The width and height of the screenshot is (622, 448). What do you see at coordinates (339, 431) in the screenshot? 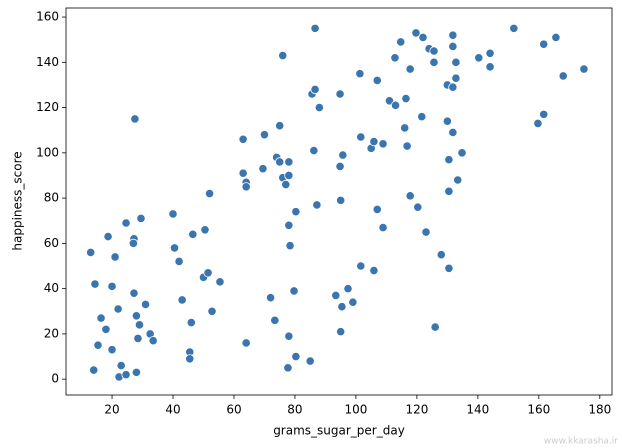
I see `x-axis-label: grams_sugar_per_day` at bounding box center [339, 431].